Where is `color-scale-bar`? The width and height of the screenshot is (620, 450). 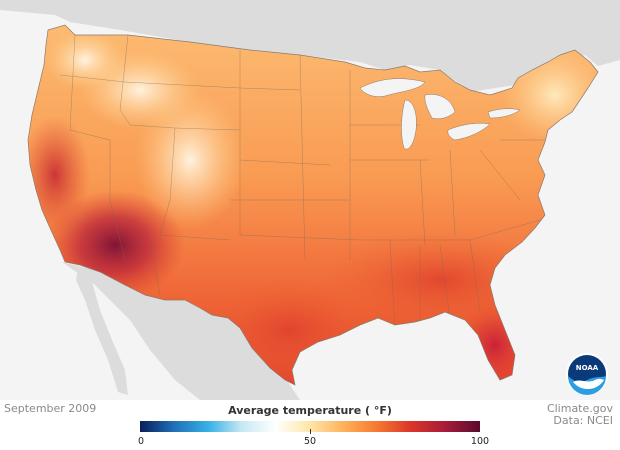
color-scale-bar is located at coordinates (310, 426).